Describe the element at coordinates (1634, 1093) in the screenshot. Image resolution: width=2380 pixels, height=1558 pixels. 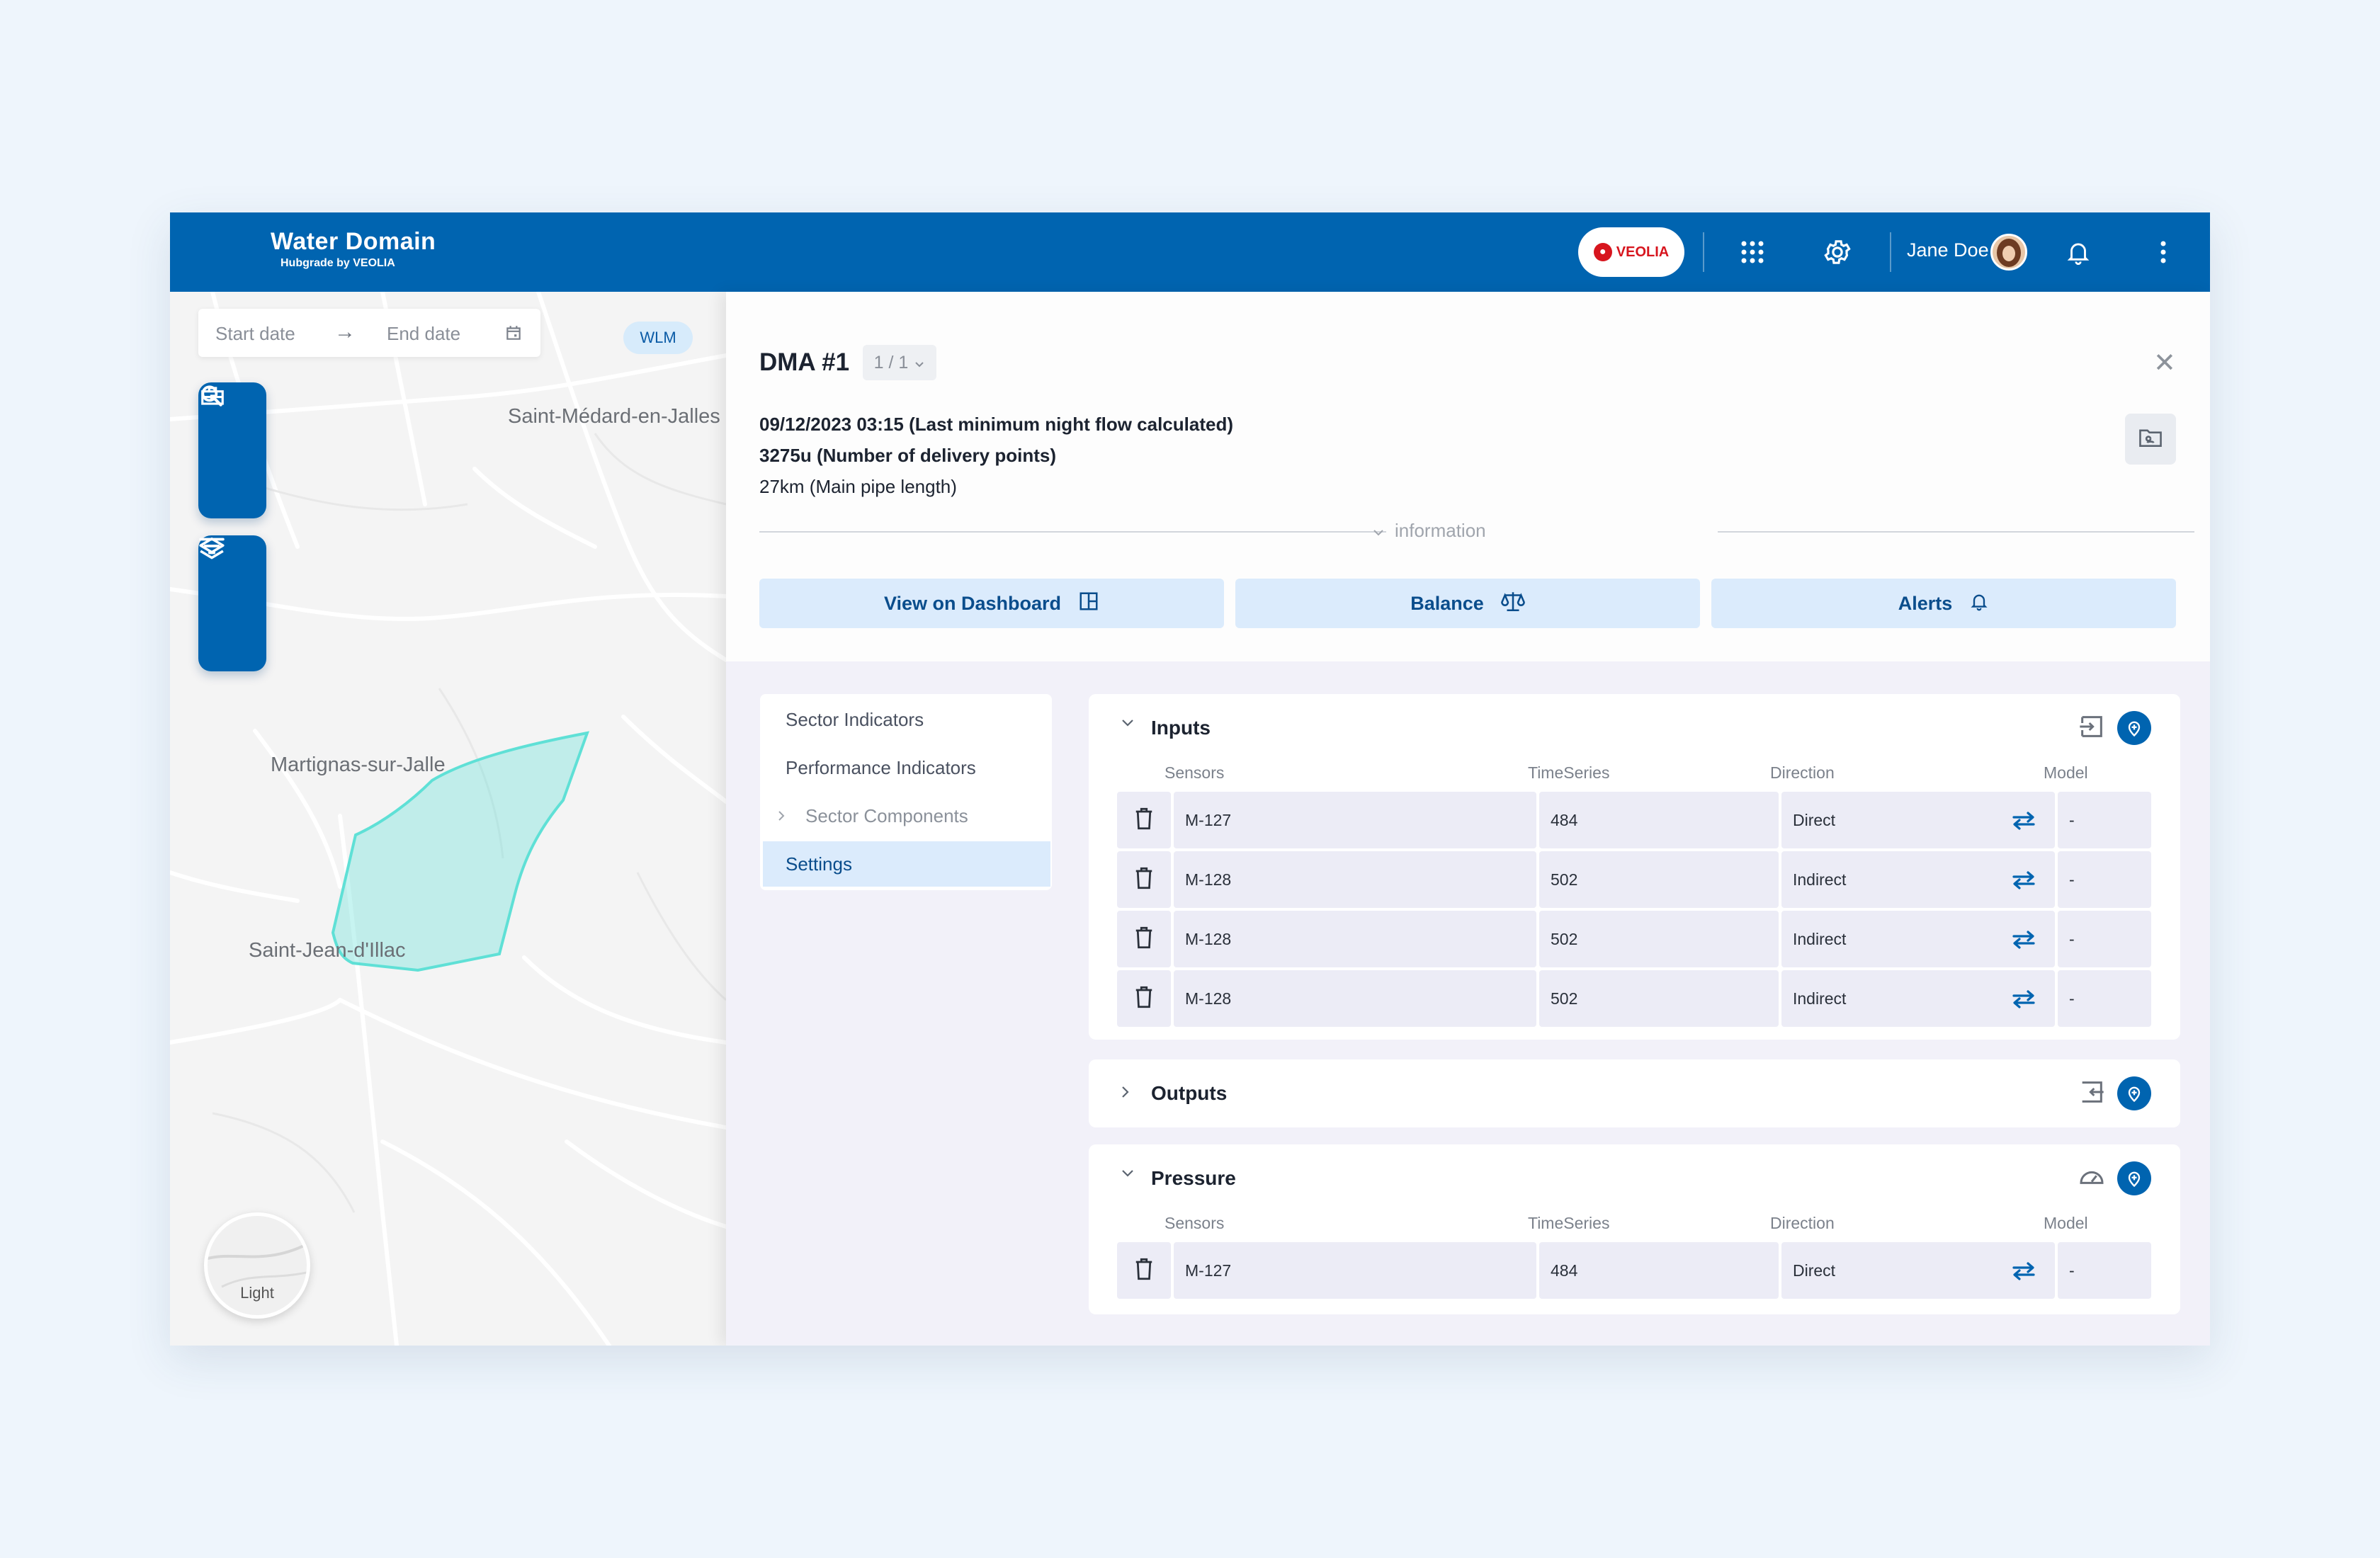
I see `outputs-card: Outputs` at that location.